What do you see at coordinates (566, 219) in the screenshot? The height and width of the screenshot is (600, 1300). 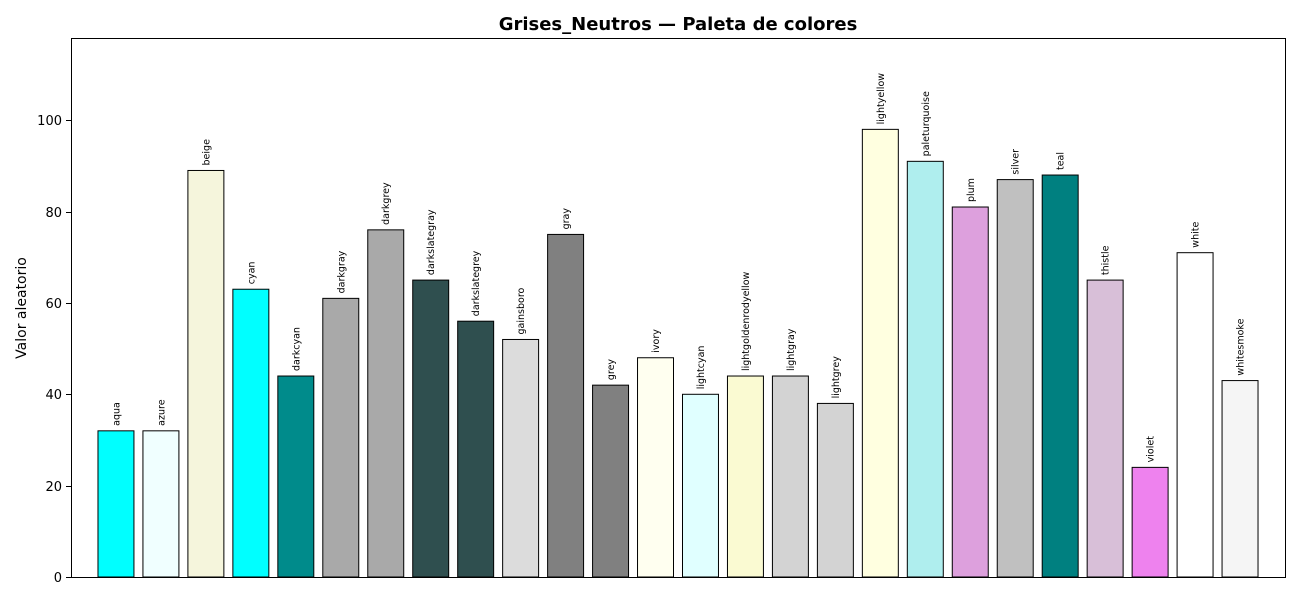 I see `bar-label-gray: gray` at bounding box center [566, 219].